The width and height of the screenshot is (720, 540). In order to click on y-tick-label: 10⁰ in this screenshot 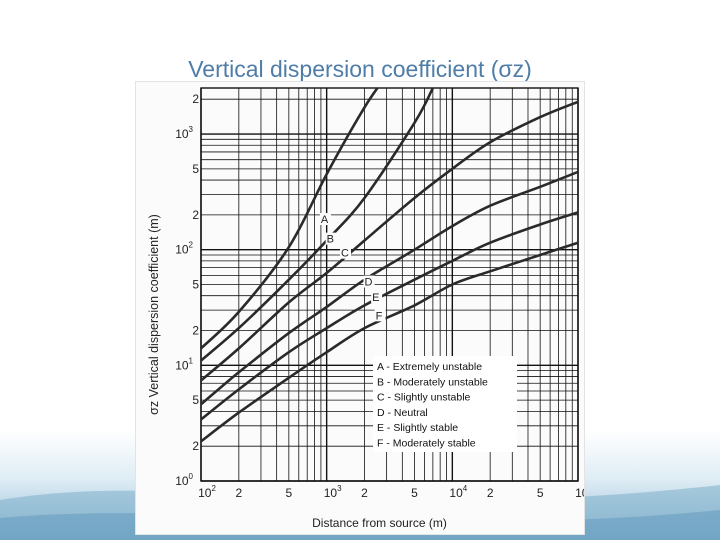, I will do `click(184, 480)`.